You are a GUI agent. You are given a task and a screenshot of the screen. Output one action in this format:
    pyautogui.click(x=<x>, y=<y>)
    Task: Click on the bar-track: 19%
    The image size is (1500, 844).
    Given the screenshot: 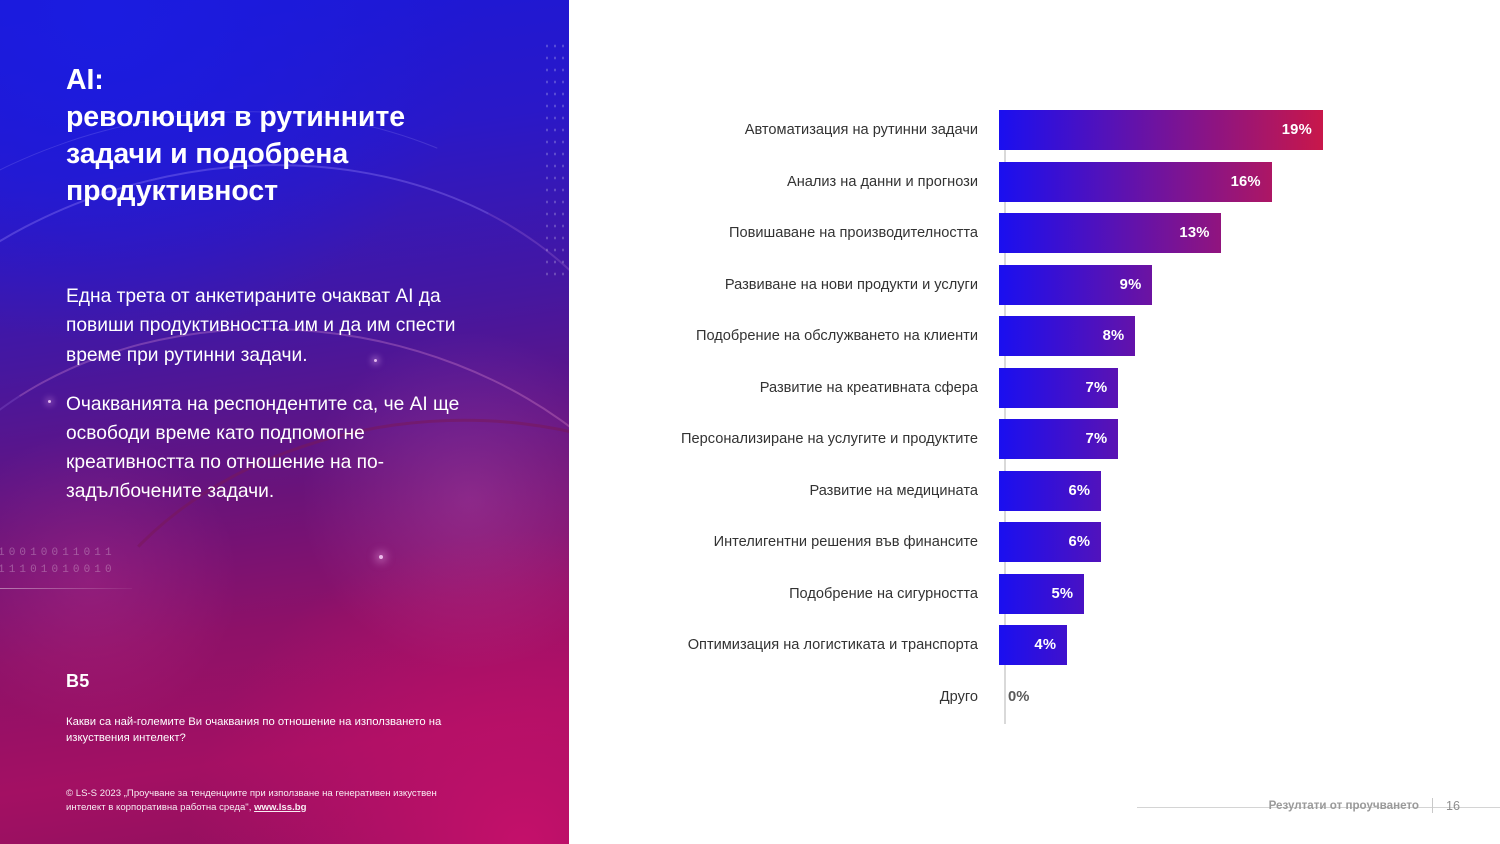 What is the action you would take?
    pyautogui.click(x=1217, y=130)
    